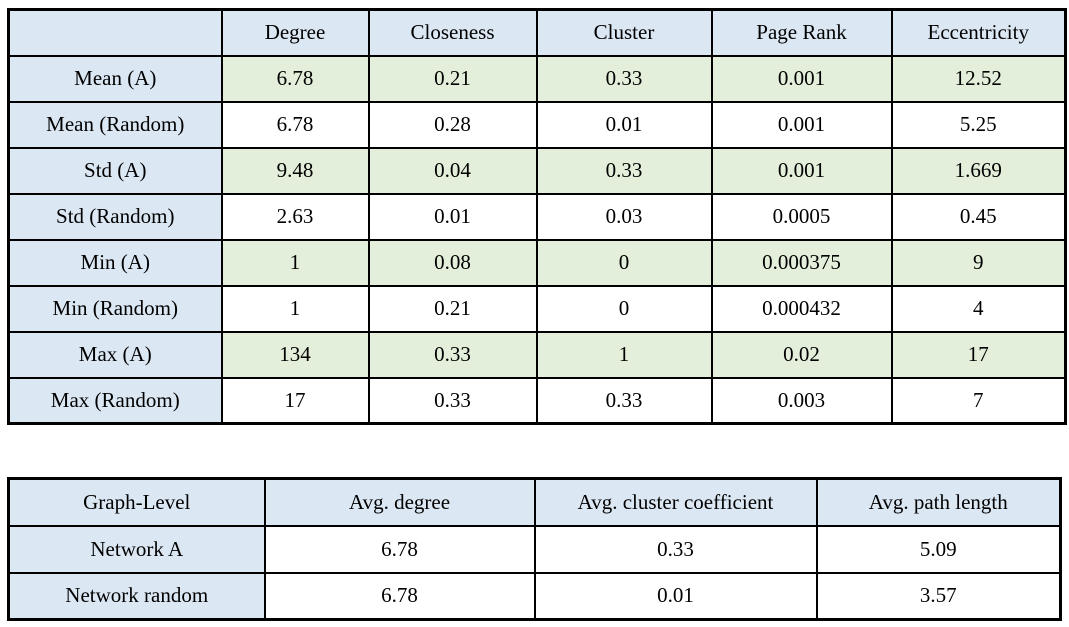 This screenshot has width=1069, height=627. What do you see at coordinates (978, 78) in the screenshot?
I see `table-cell: 12.52` at bounding box center [978, 78].